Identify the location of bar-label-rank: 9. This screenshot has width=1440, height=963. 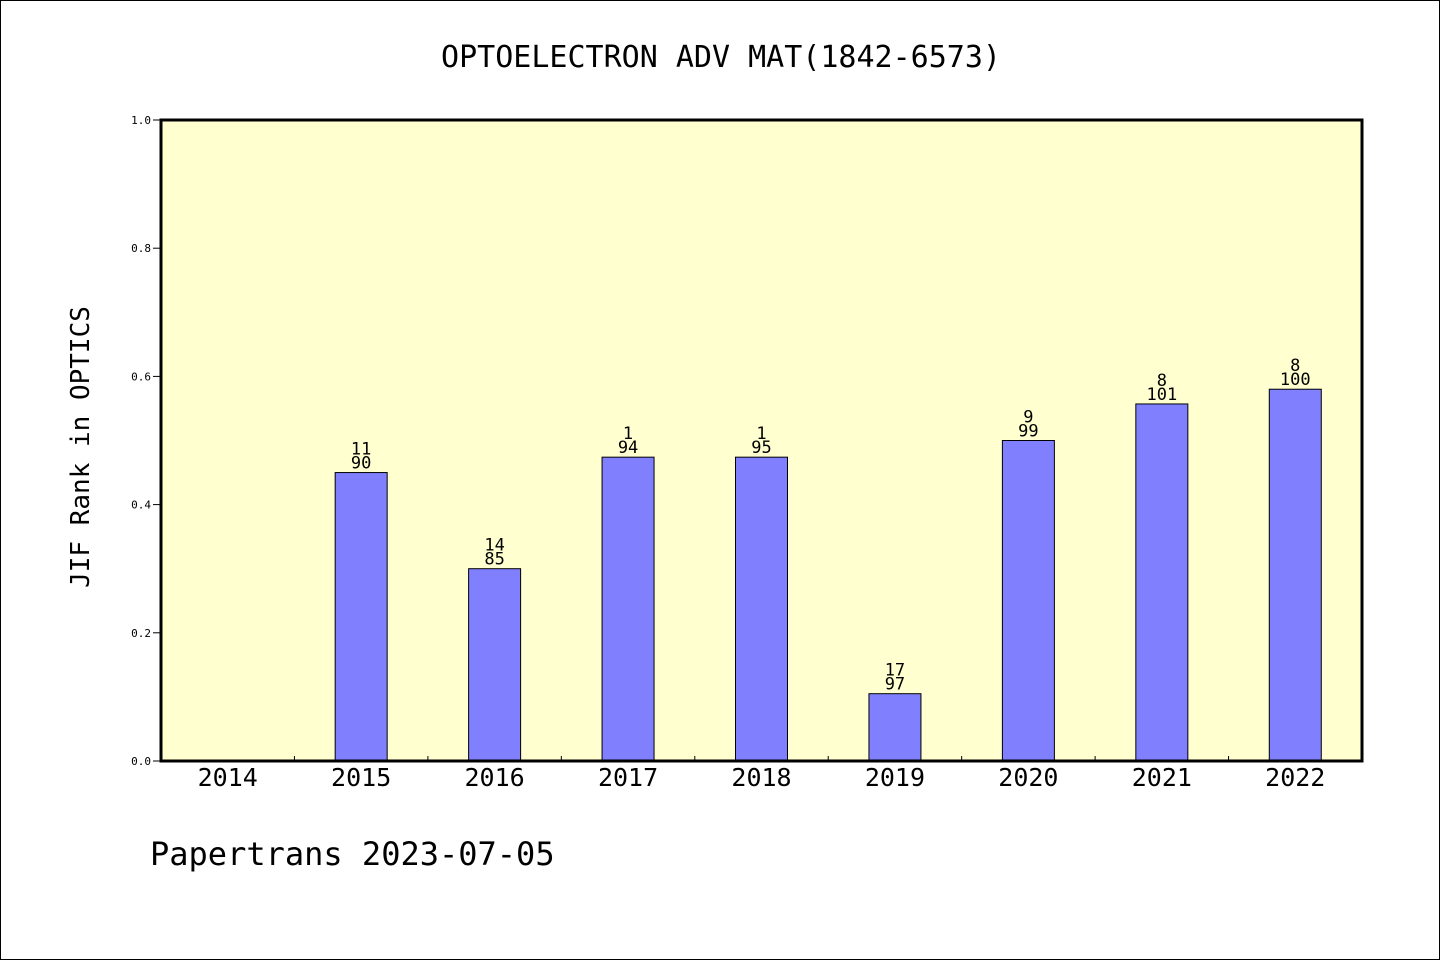
(1028, 418).